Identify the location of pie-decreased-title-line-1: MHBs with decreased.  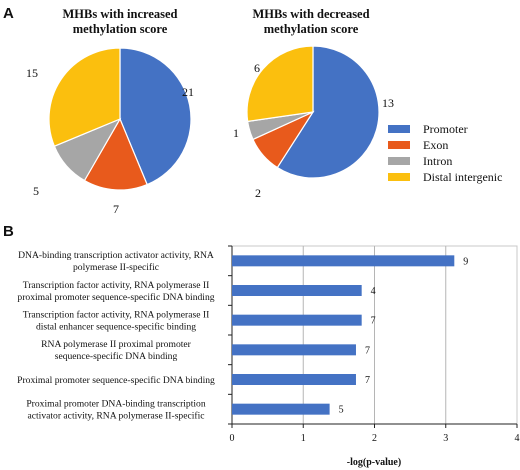
(310, 14).